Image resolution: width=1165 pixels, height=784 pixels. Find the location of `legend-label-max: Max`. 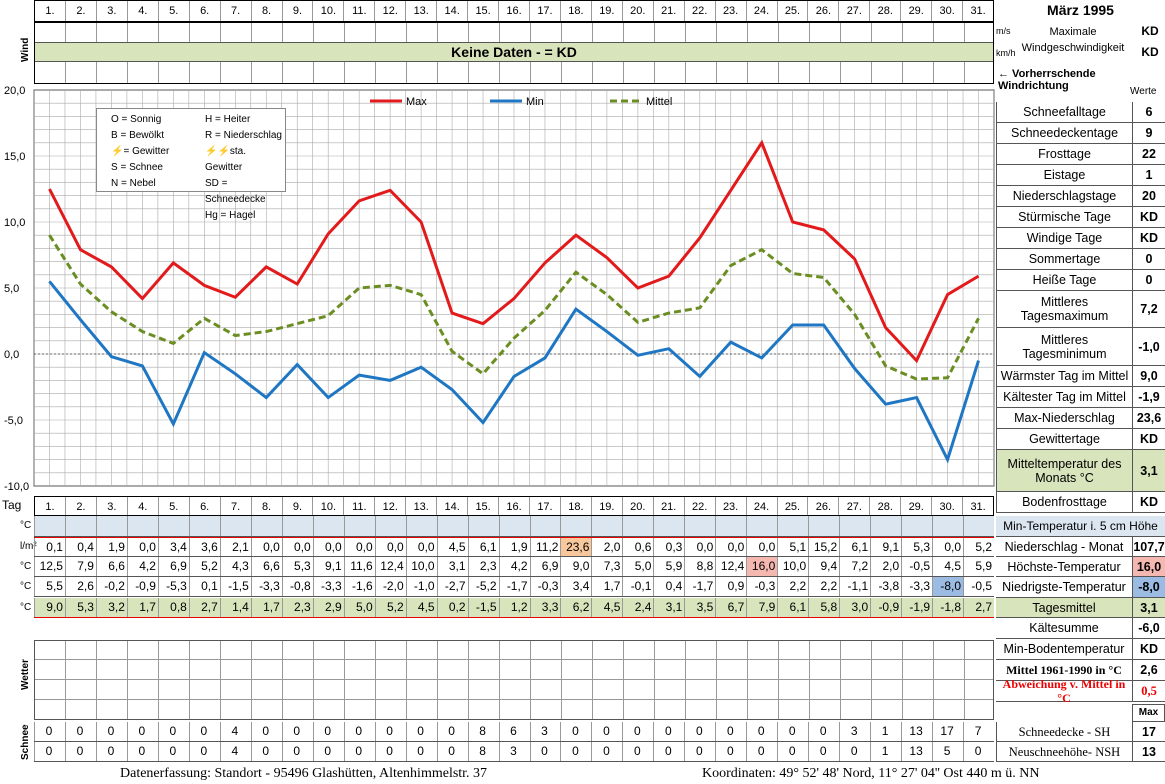

legend-label-max: Max is located at coordinates (416, 102).